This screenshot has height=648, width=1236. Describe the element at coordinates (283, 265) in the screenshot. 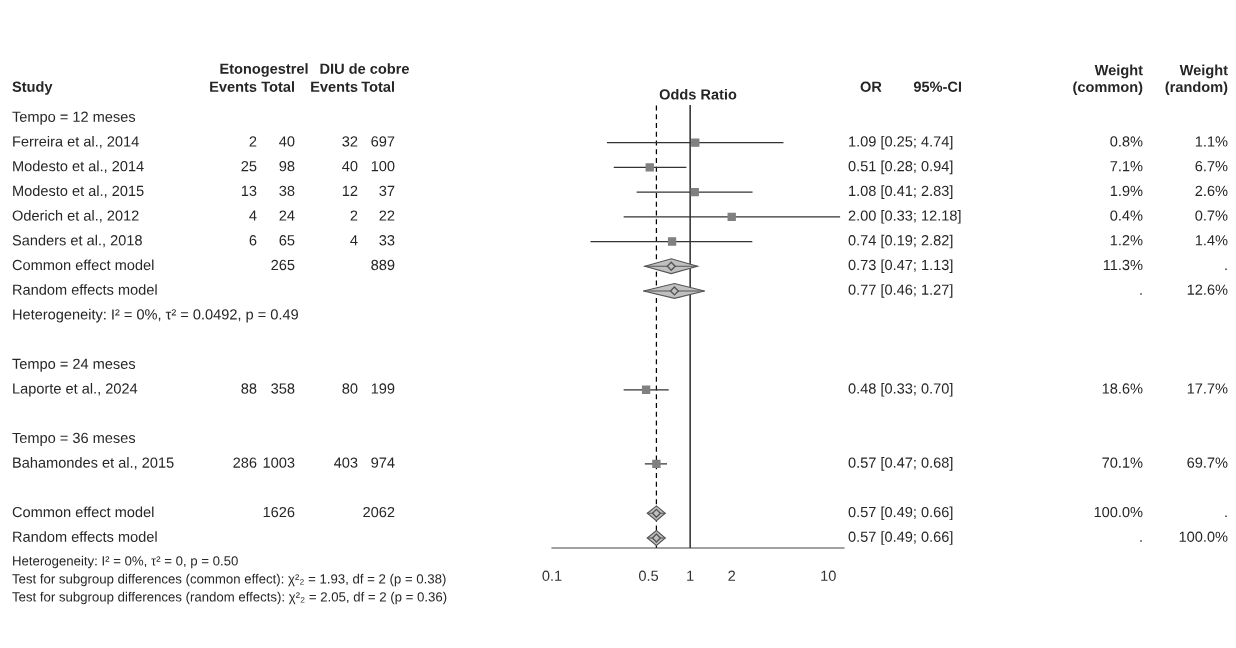

I see `data-label: 265` at that location.